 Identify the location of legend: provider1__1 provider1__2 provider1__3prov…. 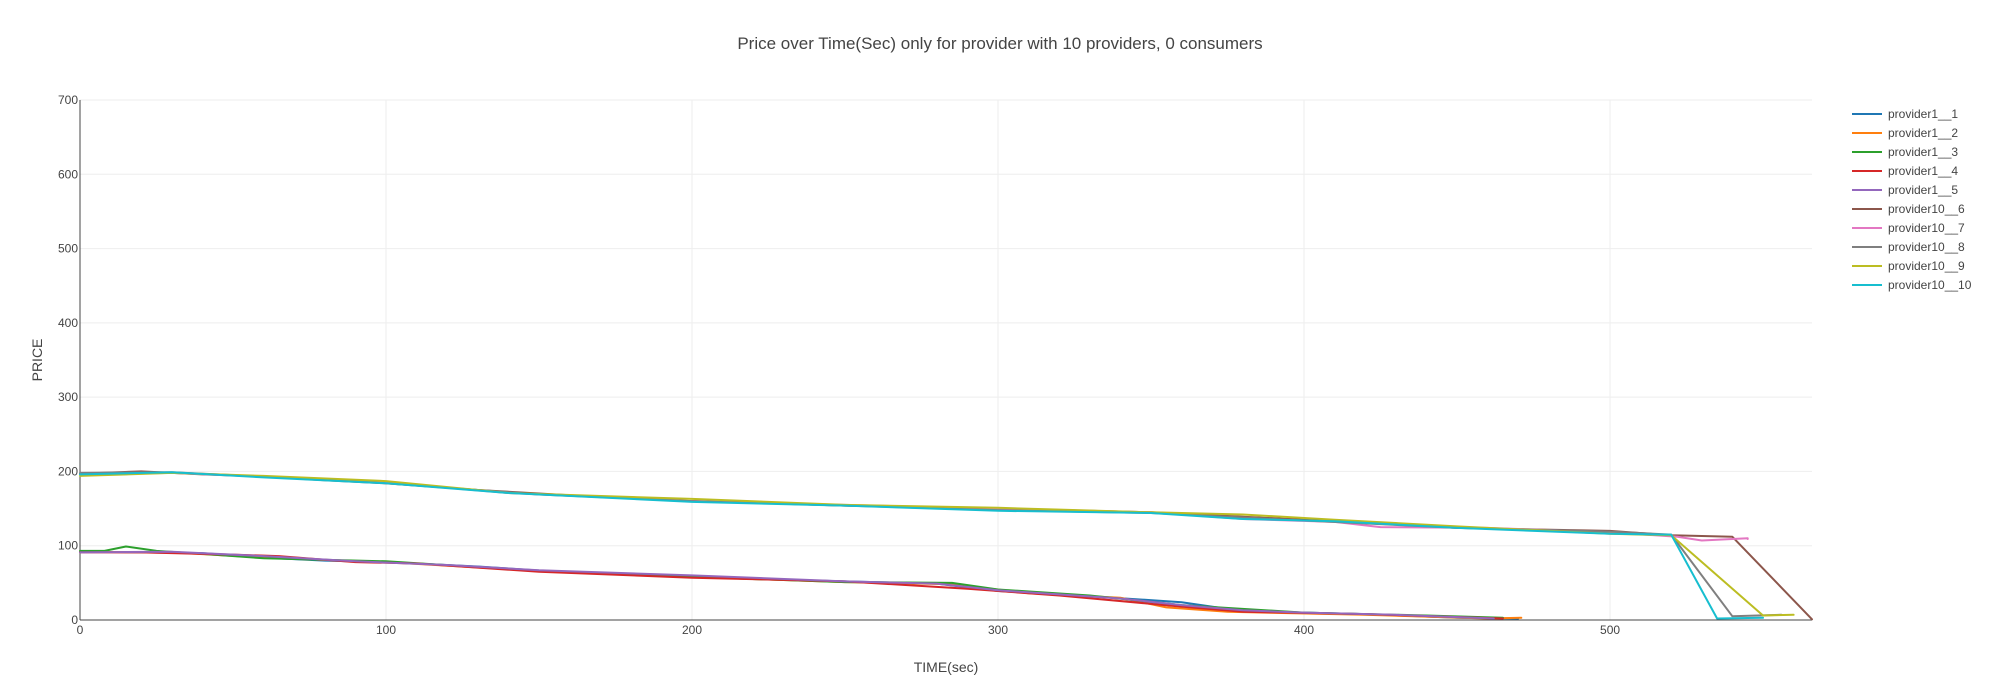
(1912, 199).